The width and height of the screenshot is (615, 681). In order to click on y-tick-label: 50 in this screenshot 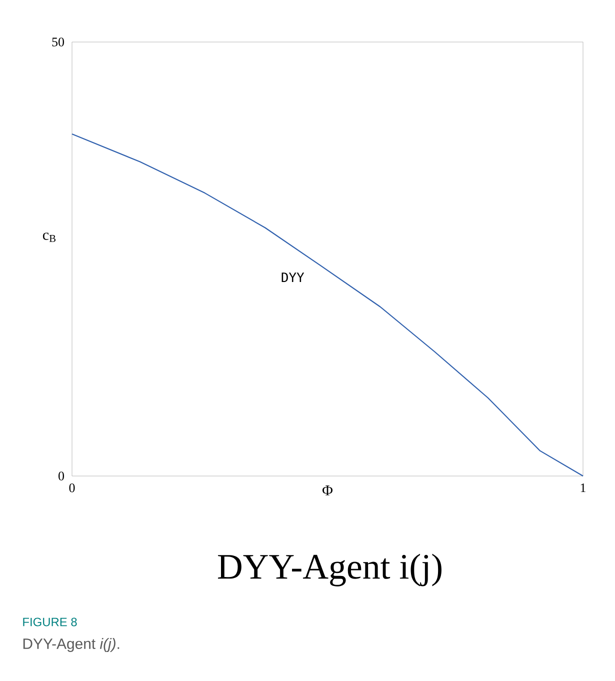, I will do `click(58, 42)`.